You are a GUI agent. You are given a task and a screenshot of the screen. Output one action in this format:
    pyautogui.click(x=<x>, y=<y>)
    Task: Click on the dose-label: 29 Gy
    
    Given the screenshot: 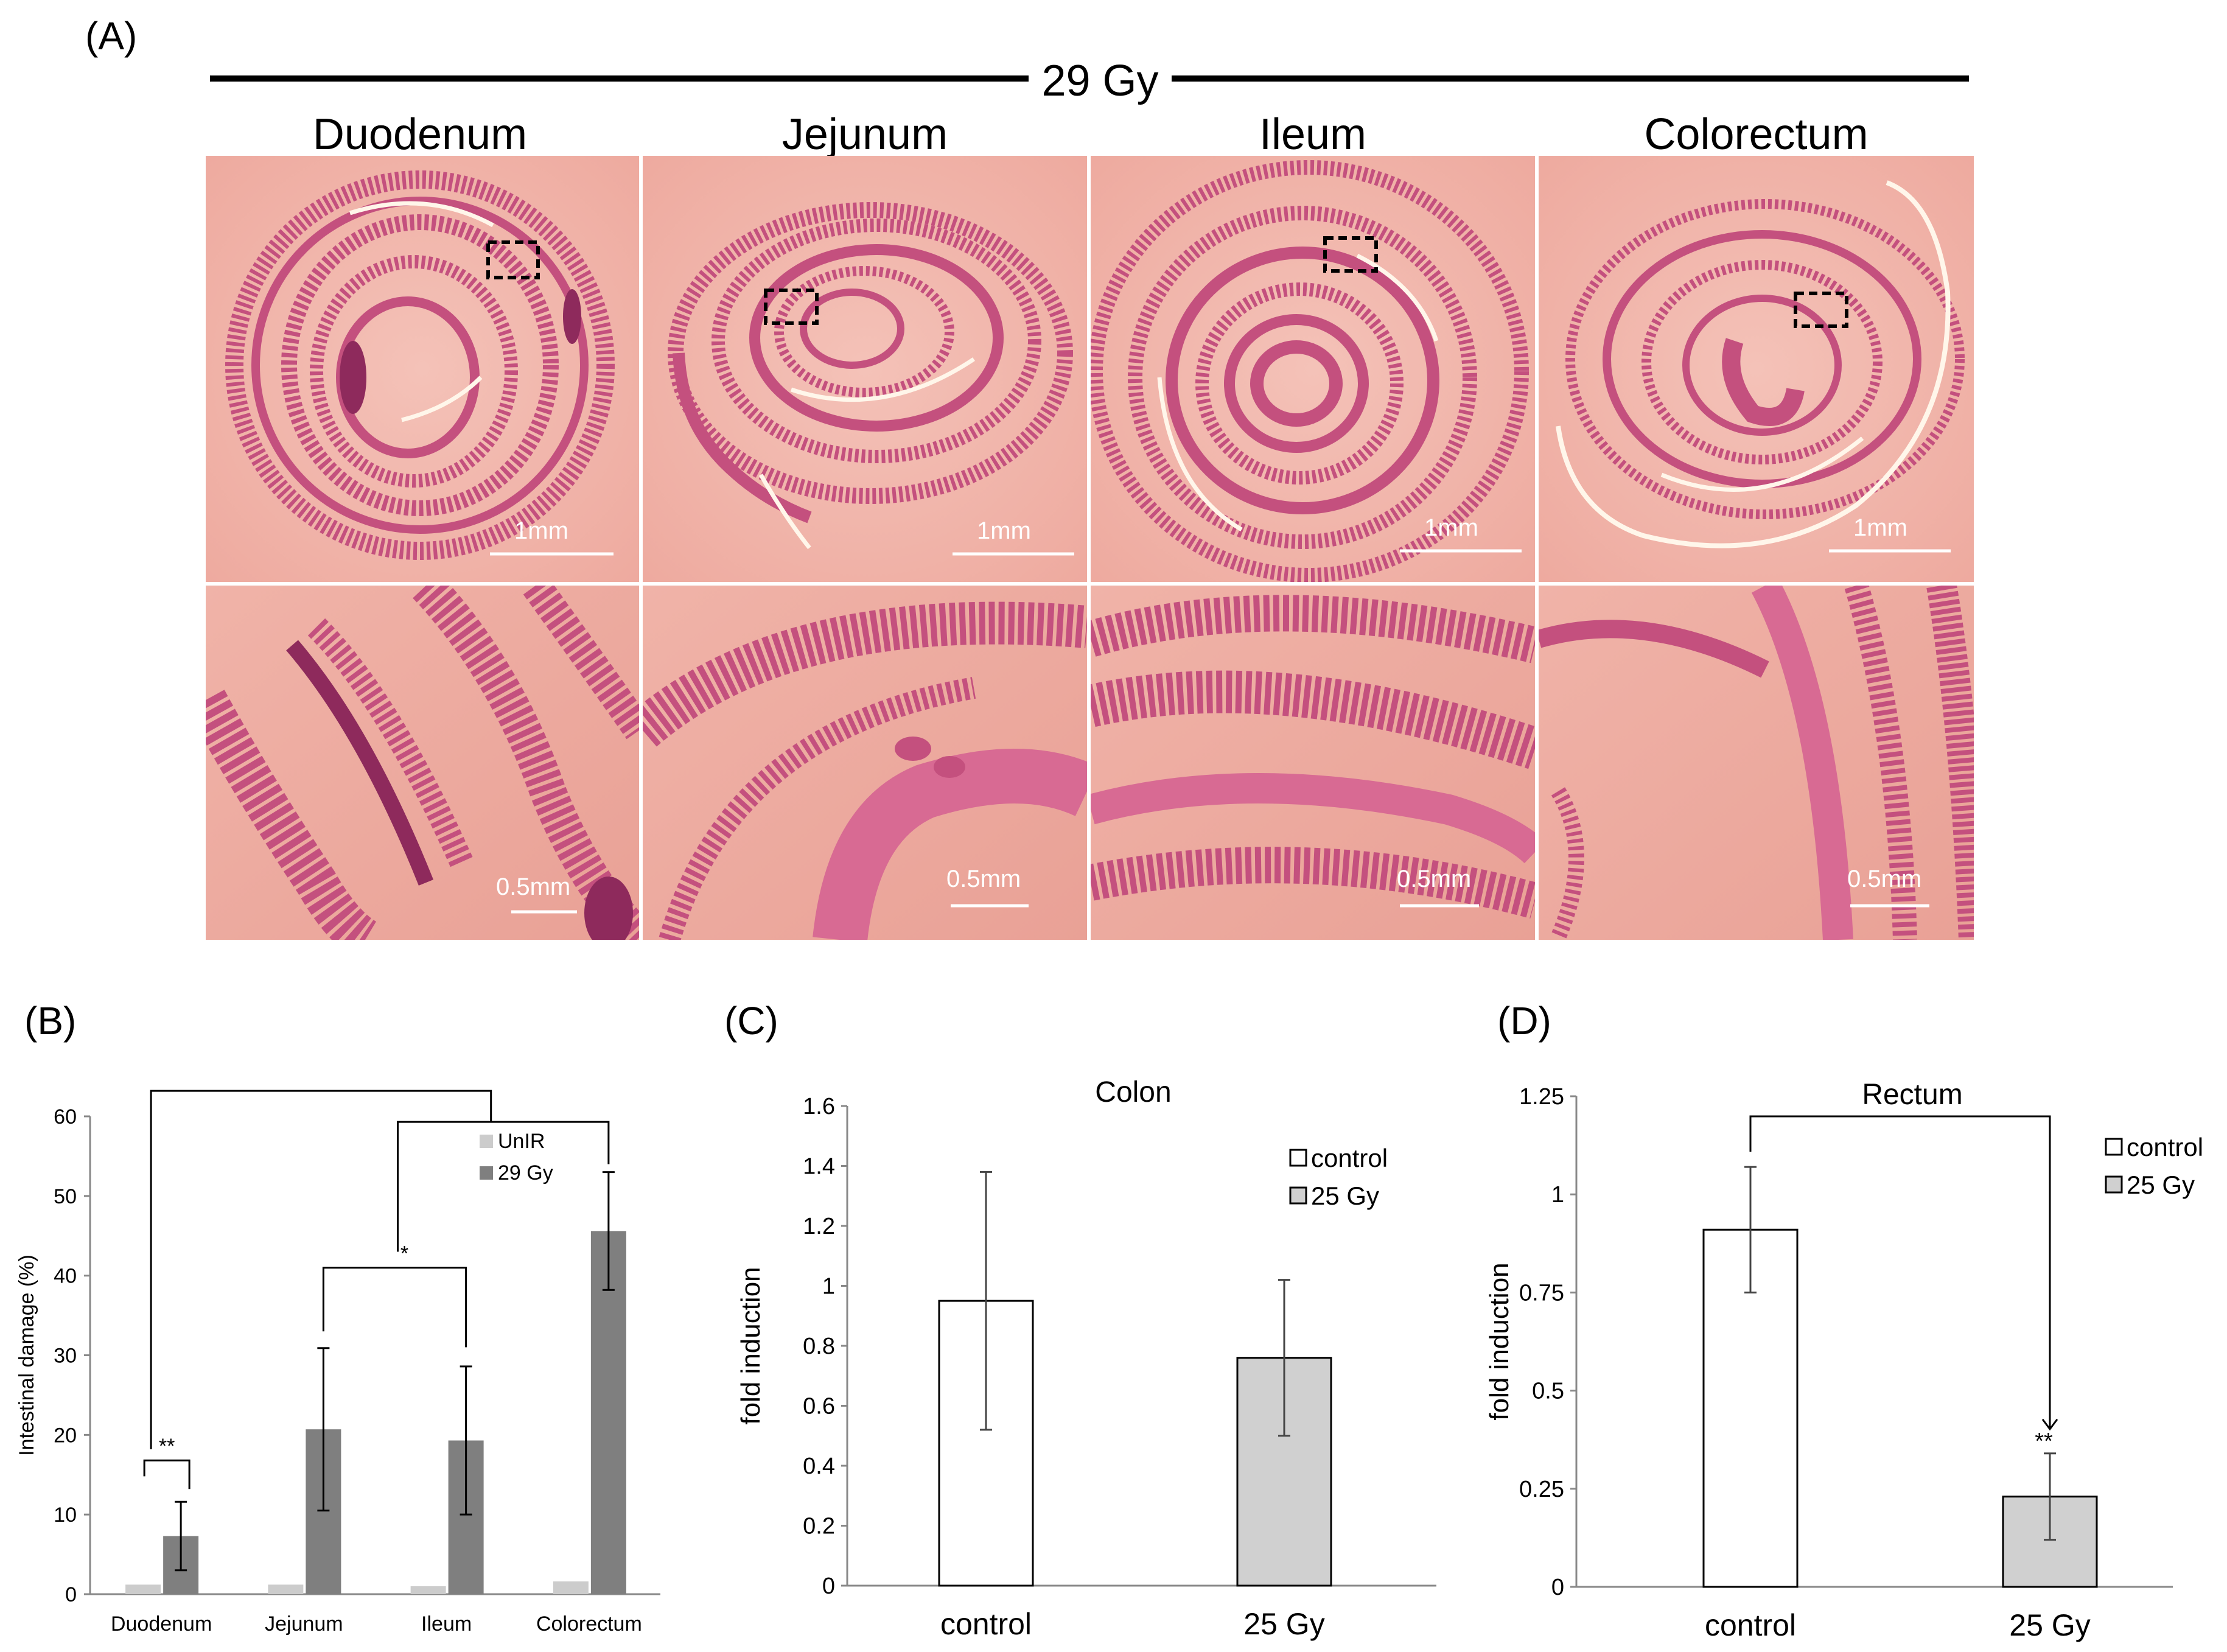 What is the action you would take?
    pyautogui.click(x=1100, y=81)
    